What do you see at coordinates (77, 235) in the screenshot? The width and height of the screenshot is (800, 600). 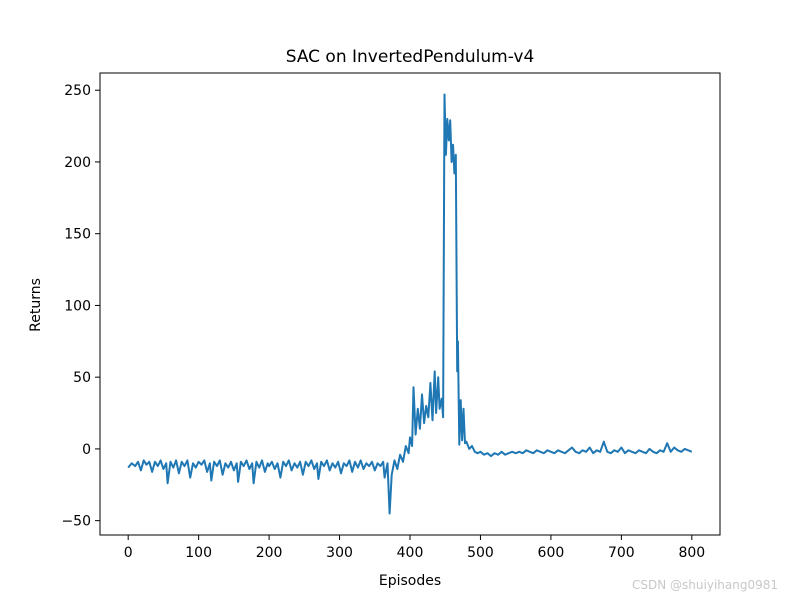 I see `y-tick-label: 150` at bounding box center [77, 235].